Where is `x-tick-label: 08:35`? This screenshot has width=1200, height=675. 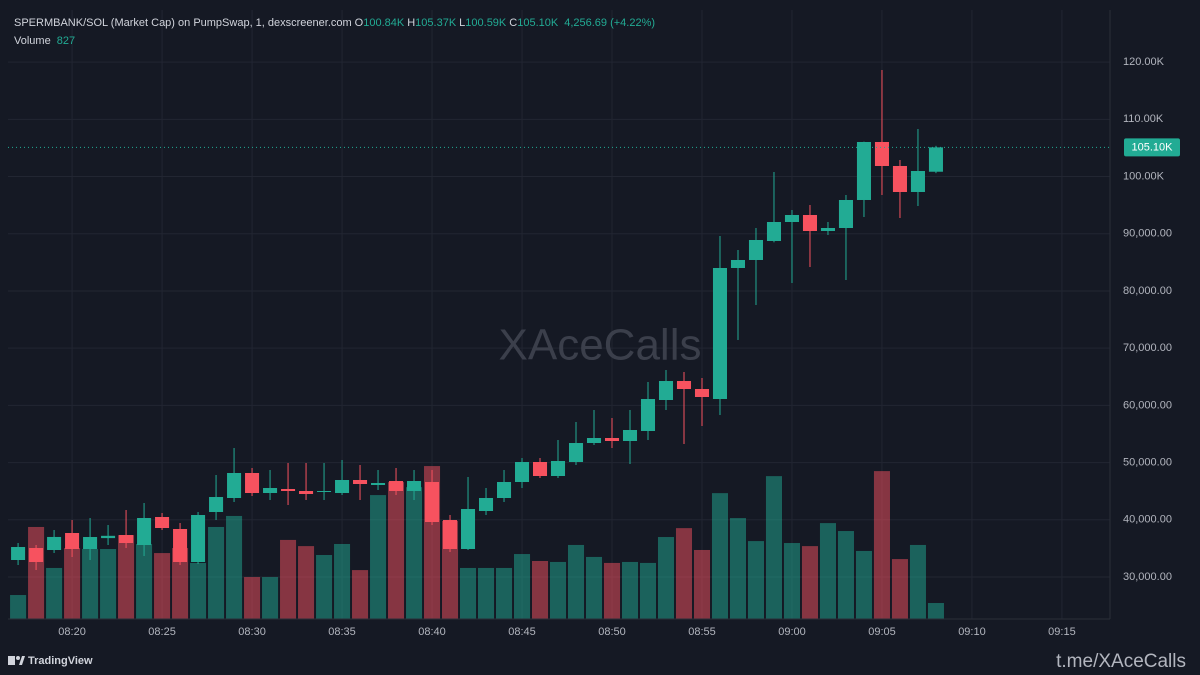 x-tick-label: 08:35 is located at coordinates (342, 632).